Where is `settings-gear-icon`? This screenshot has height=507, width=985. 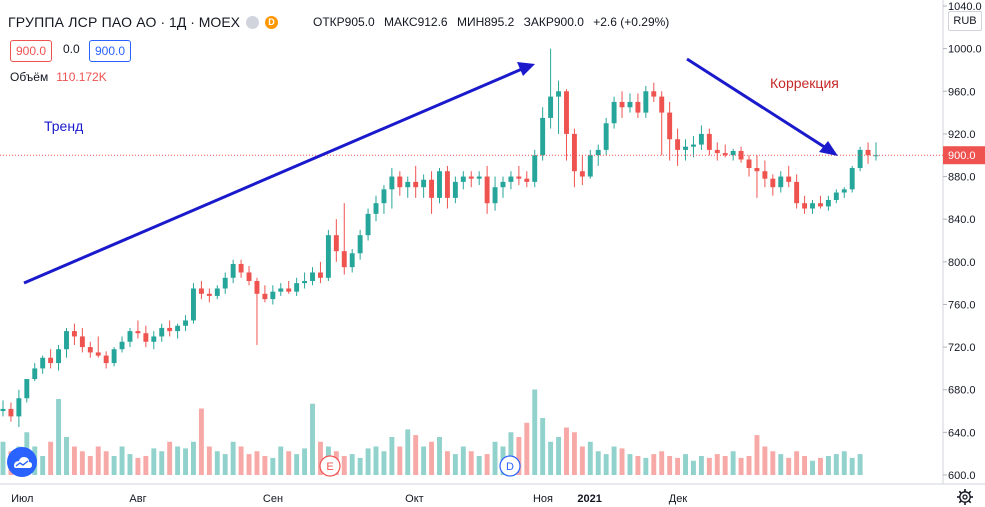 settings-gear-icon is located at coordinates (965, 497).